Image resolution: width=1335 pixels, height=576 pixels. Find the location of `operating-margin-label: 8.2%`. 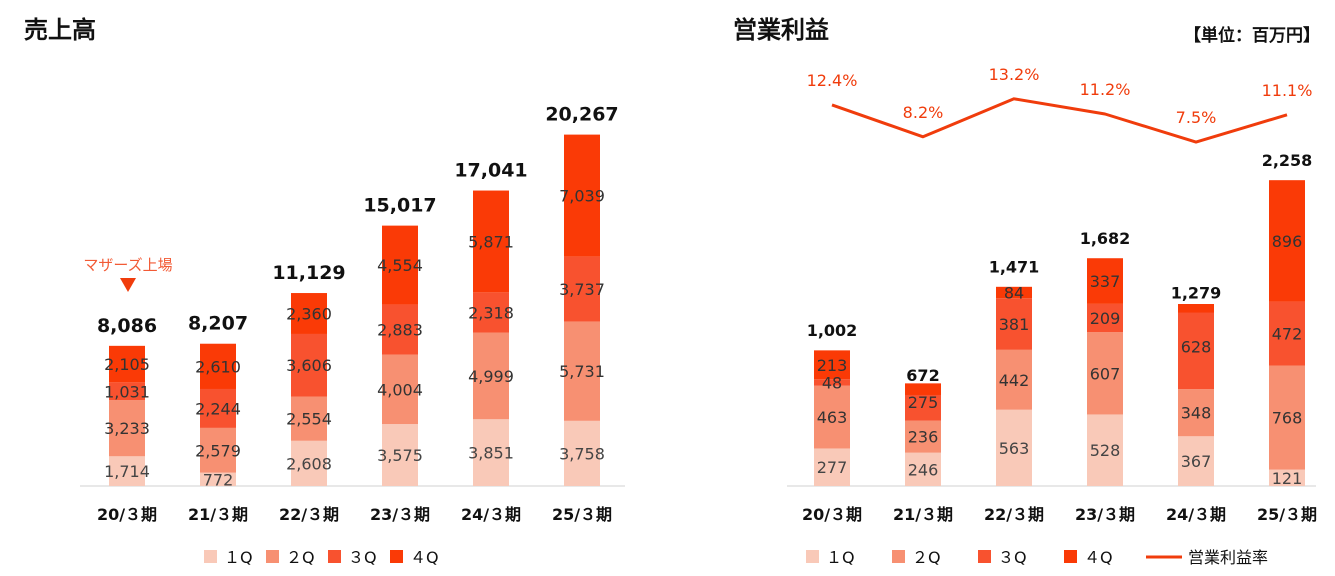

operating-margin-label: 8.2% is located at coordinates (923, 112).